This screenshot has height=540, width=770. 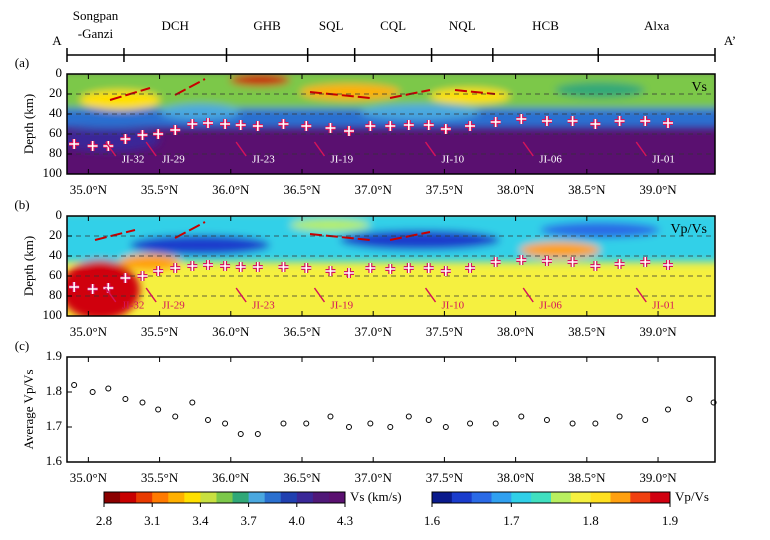 I want to click on terrane-label: -Ganzi, so click(x=96, y=33).